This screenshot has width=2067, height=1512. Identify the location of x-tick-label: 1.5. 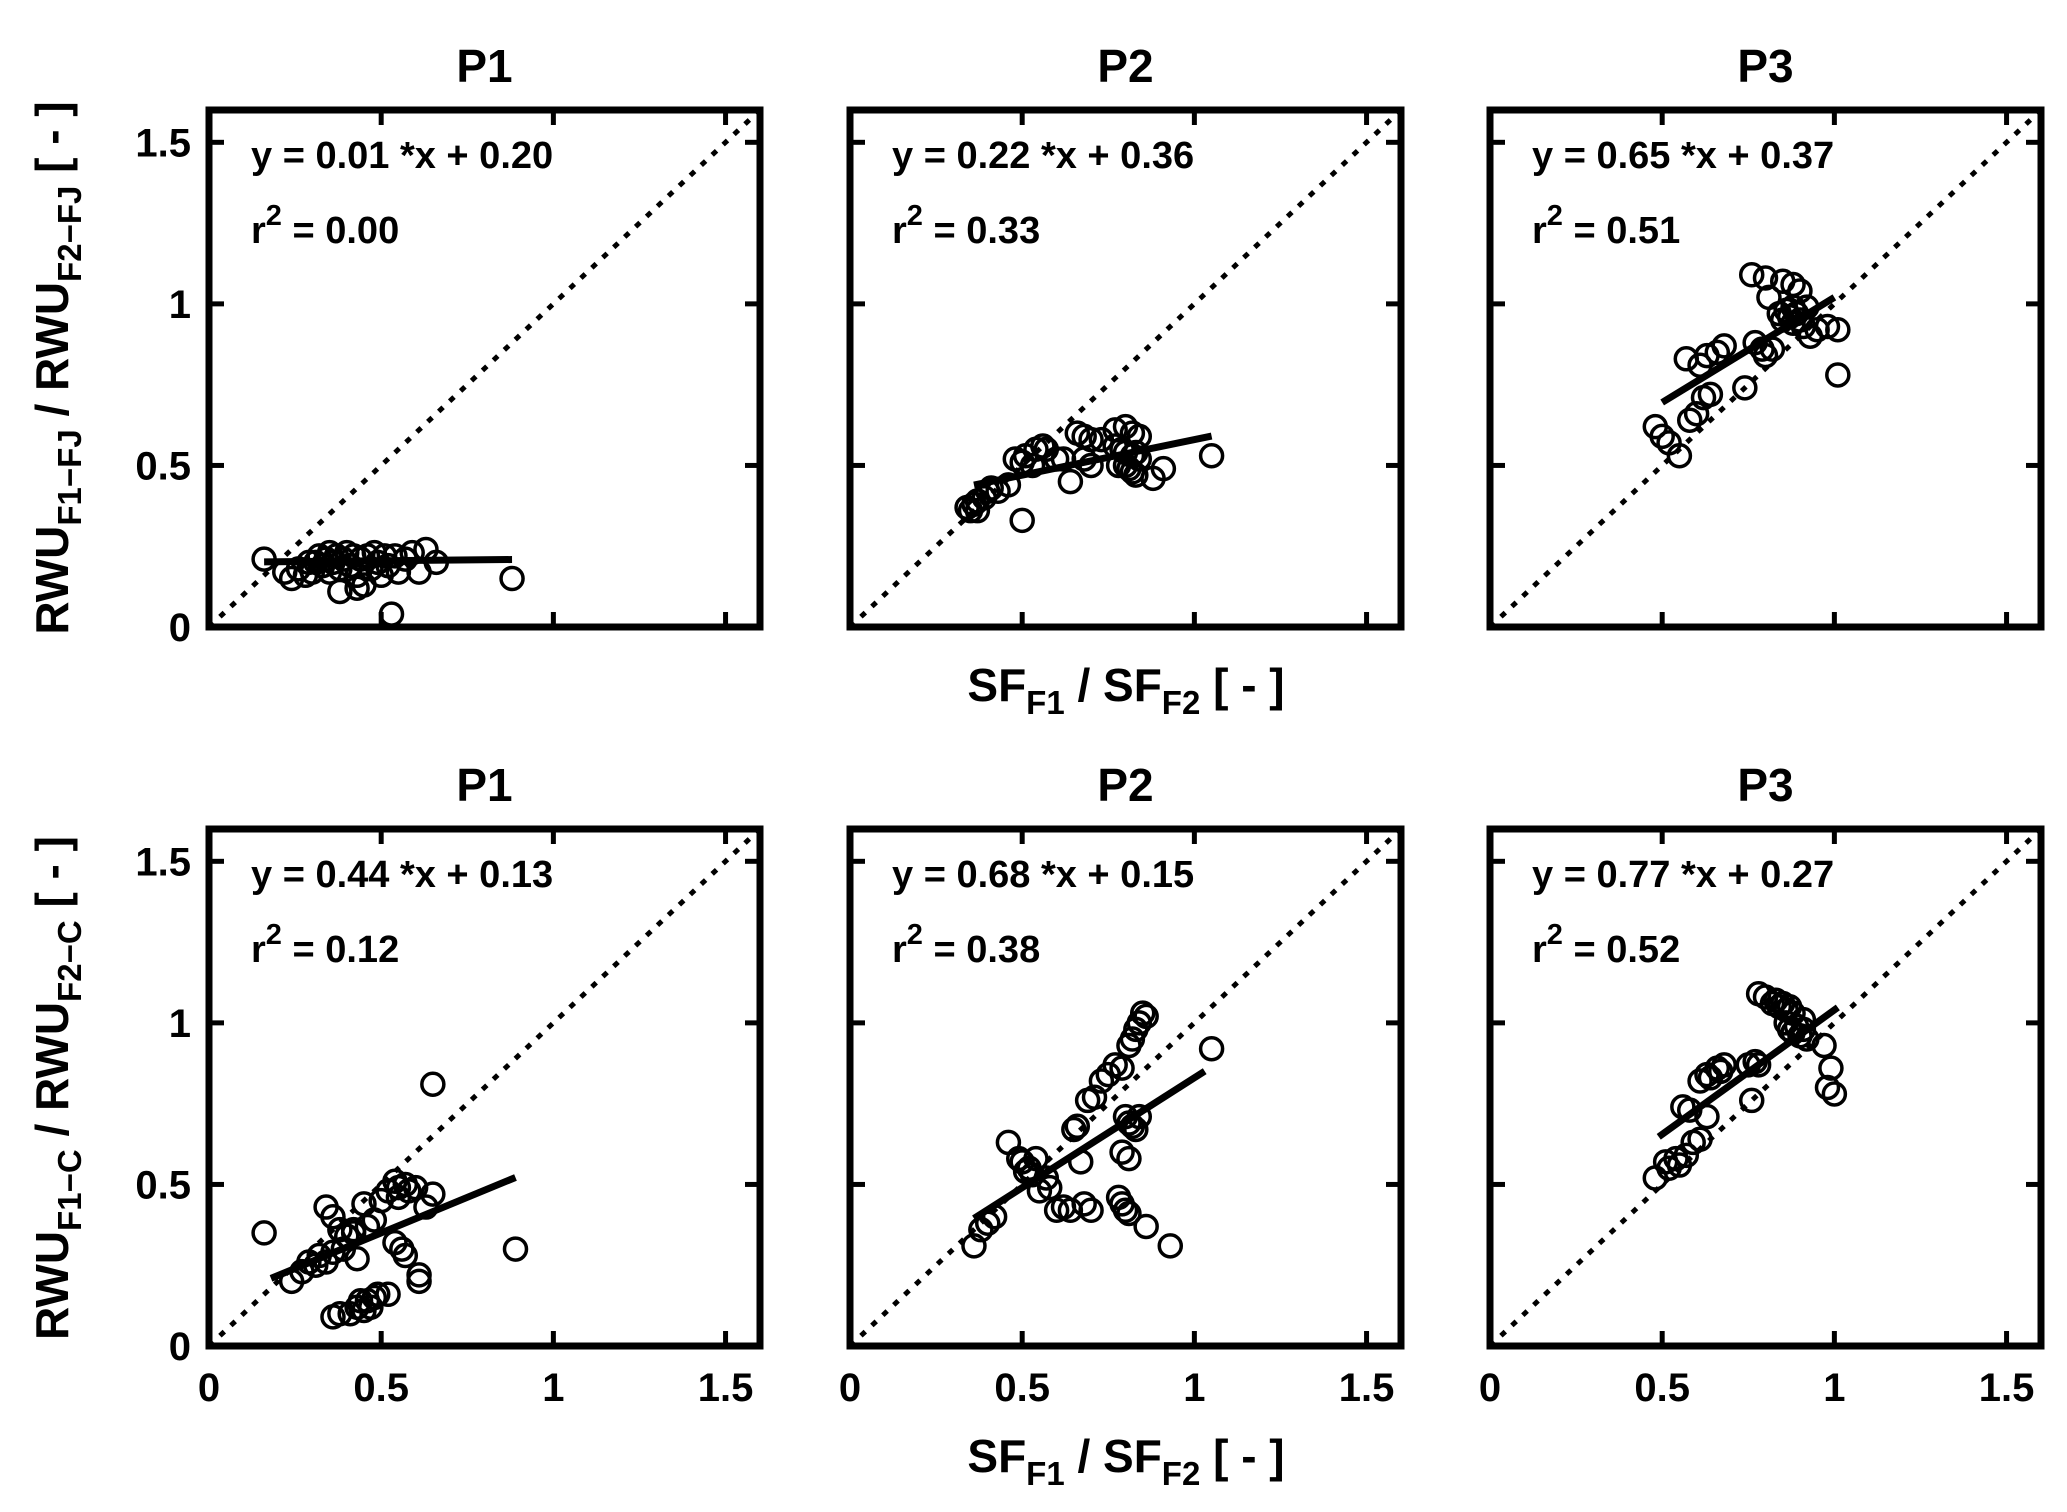
(2007, 1388).